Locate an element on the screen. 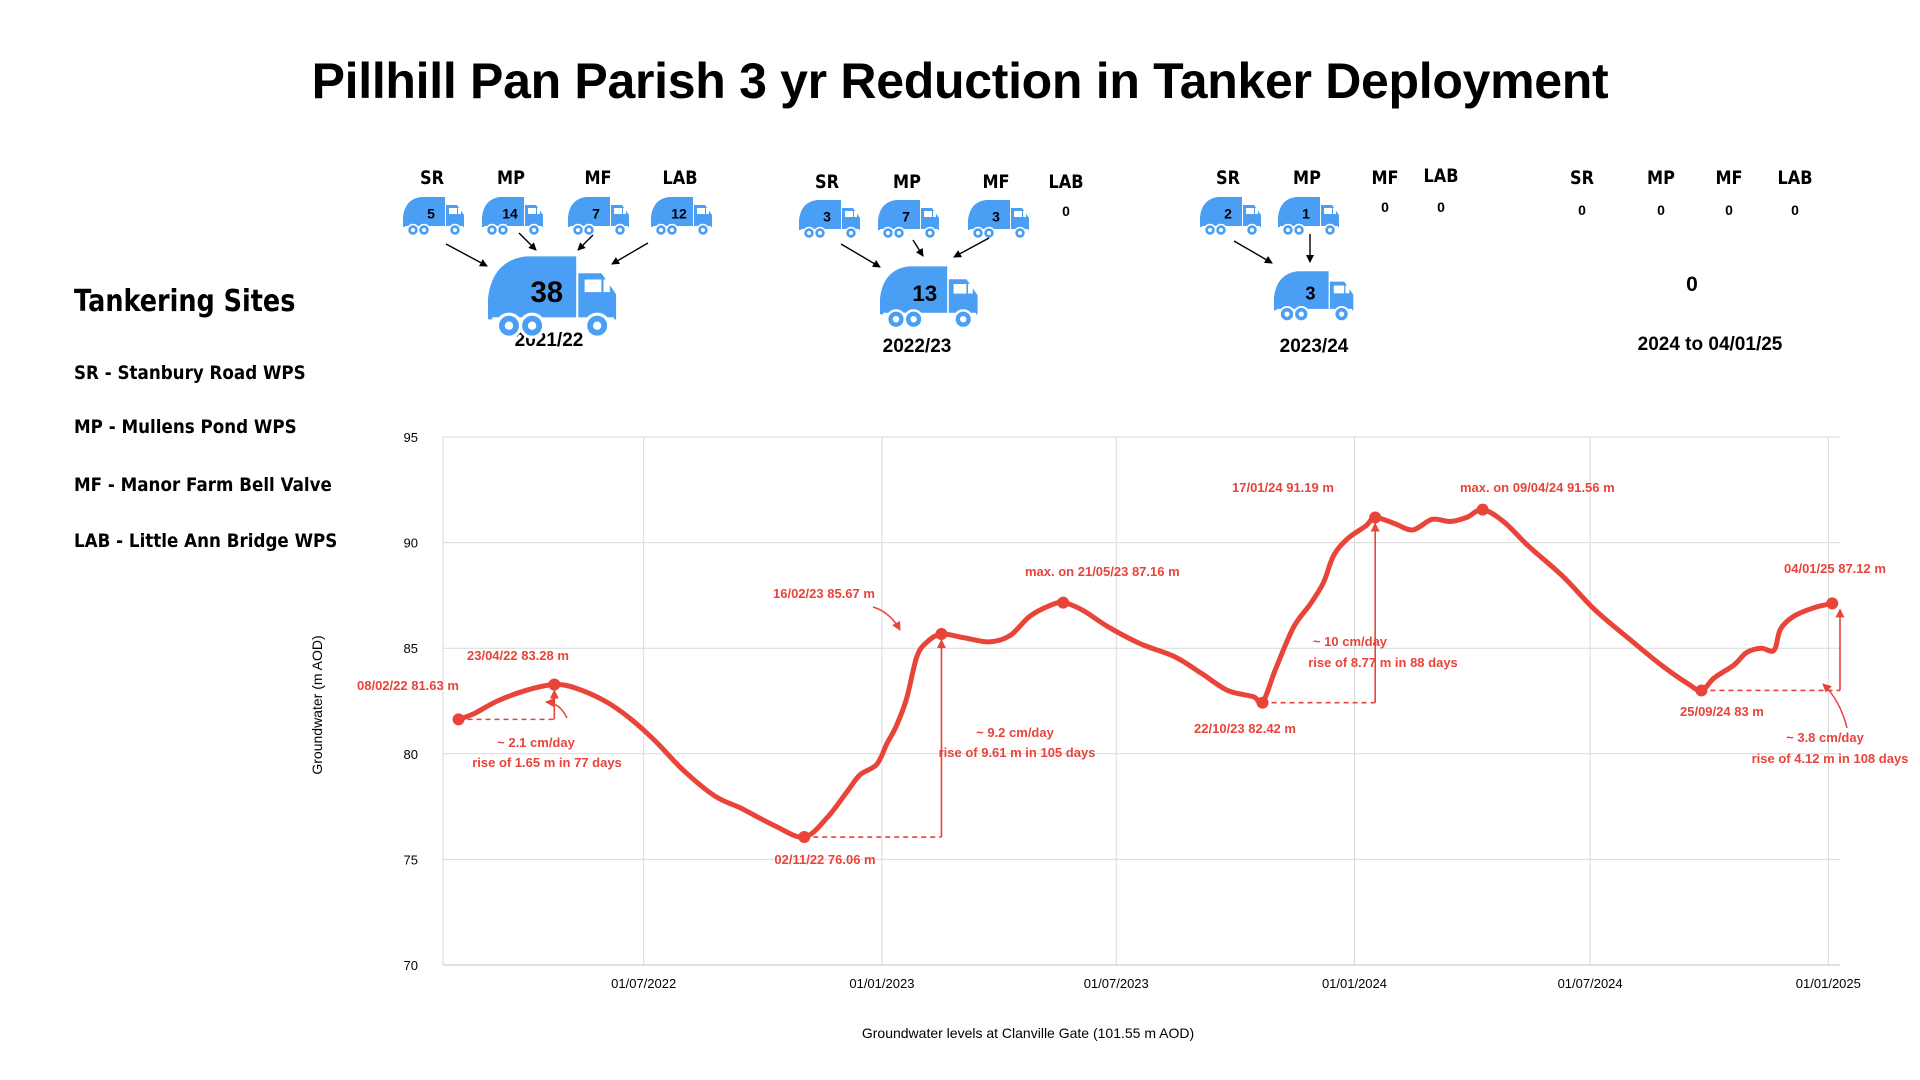 This screenshot has width=1920, height=1080. y-tick-label: 95 is located at coordinates (411, 437).